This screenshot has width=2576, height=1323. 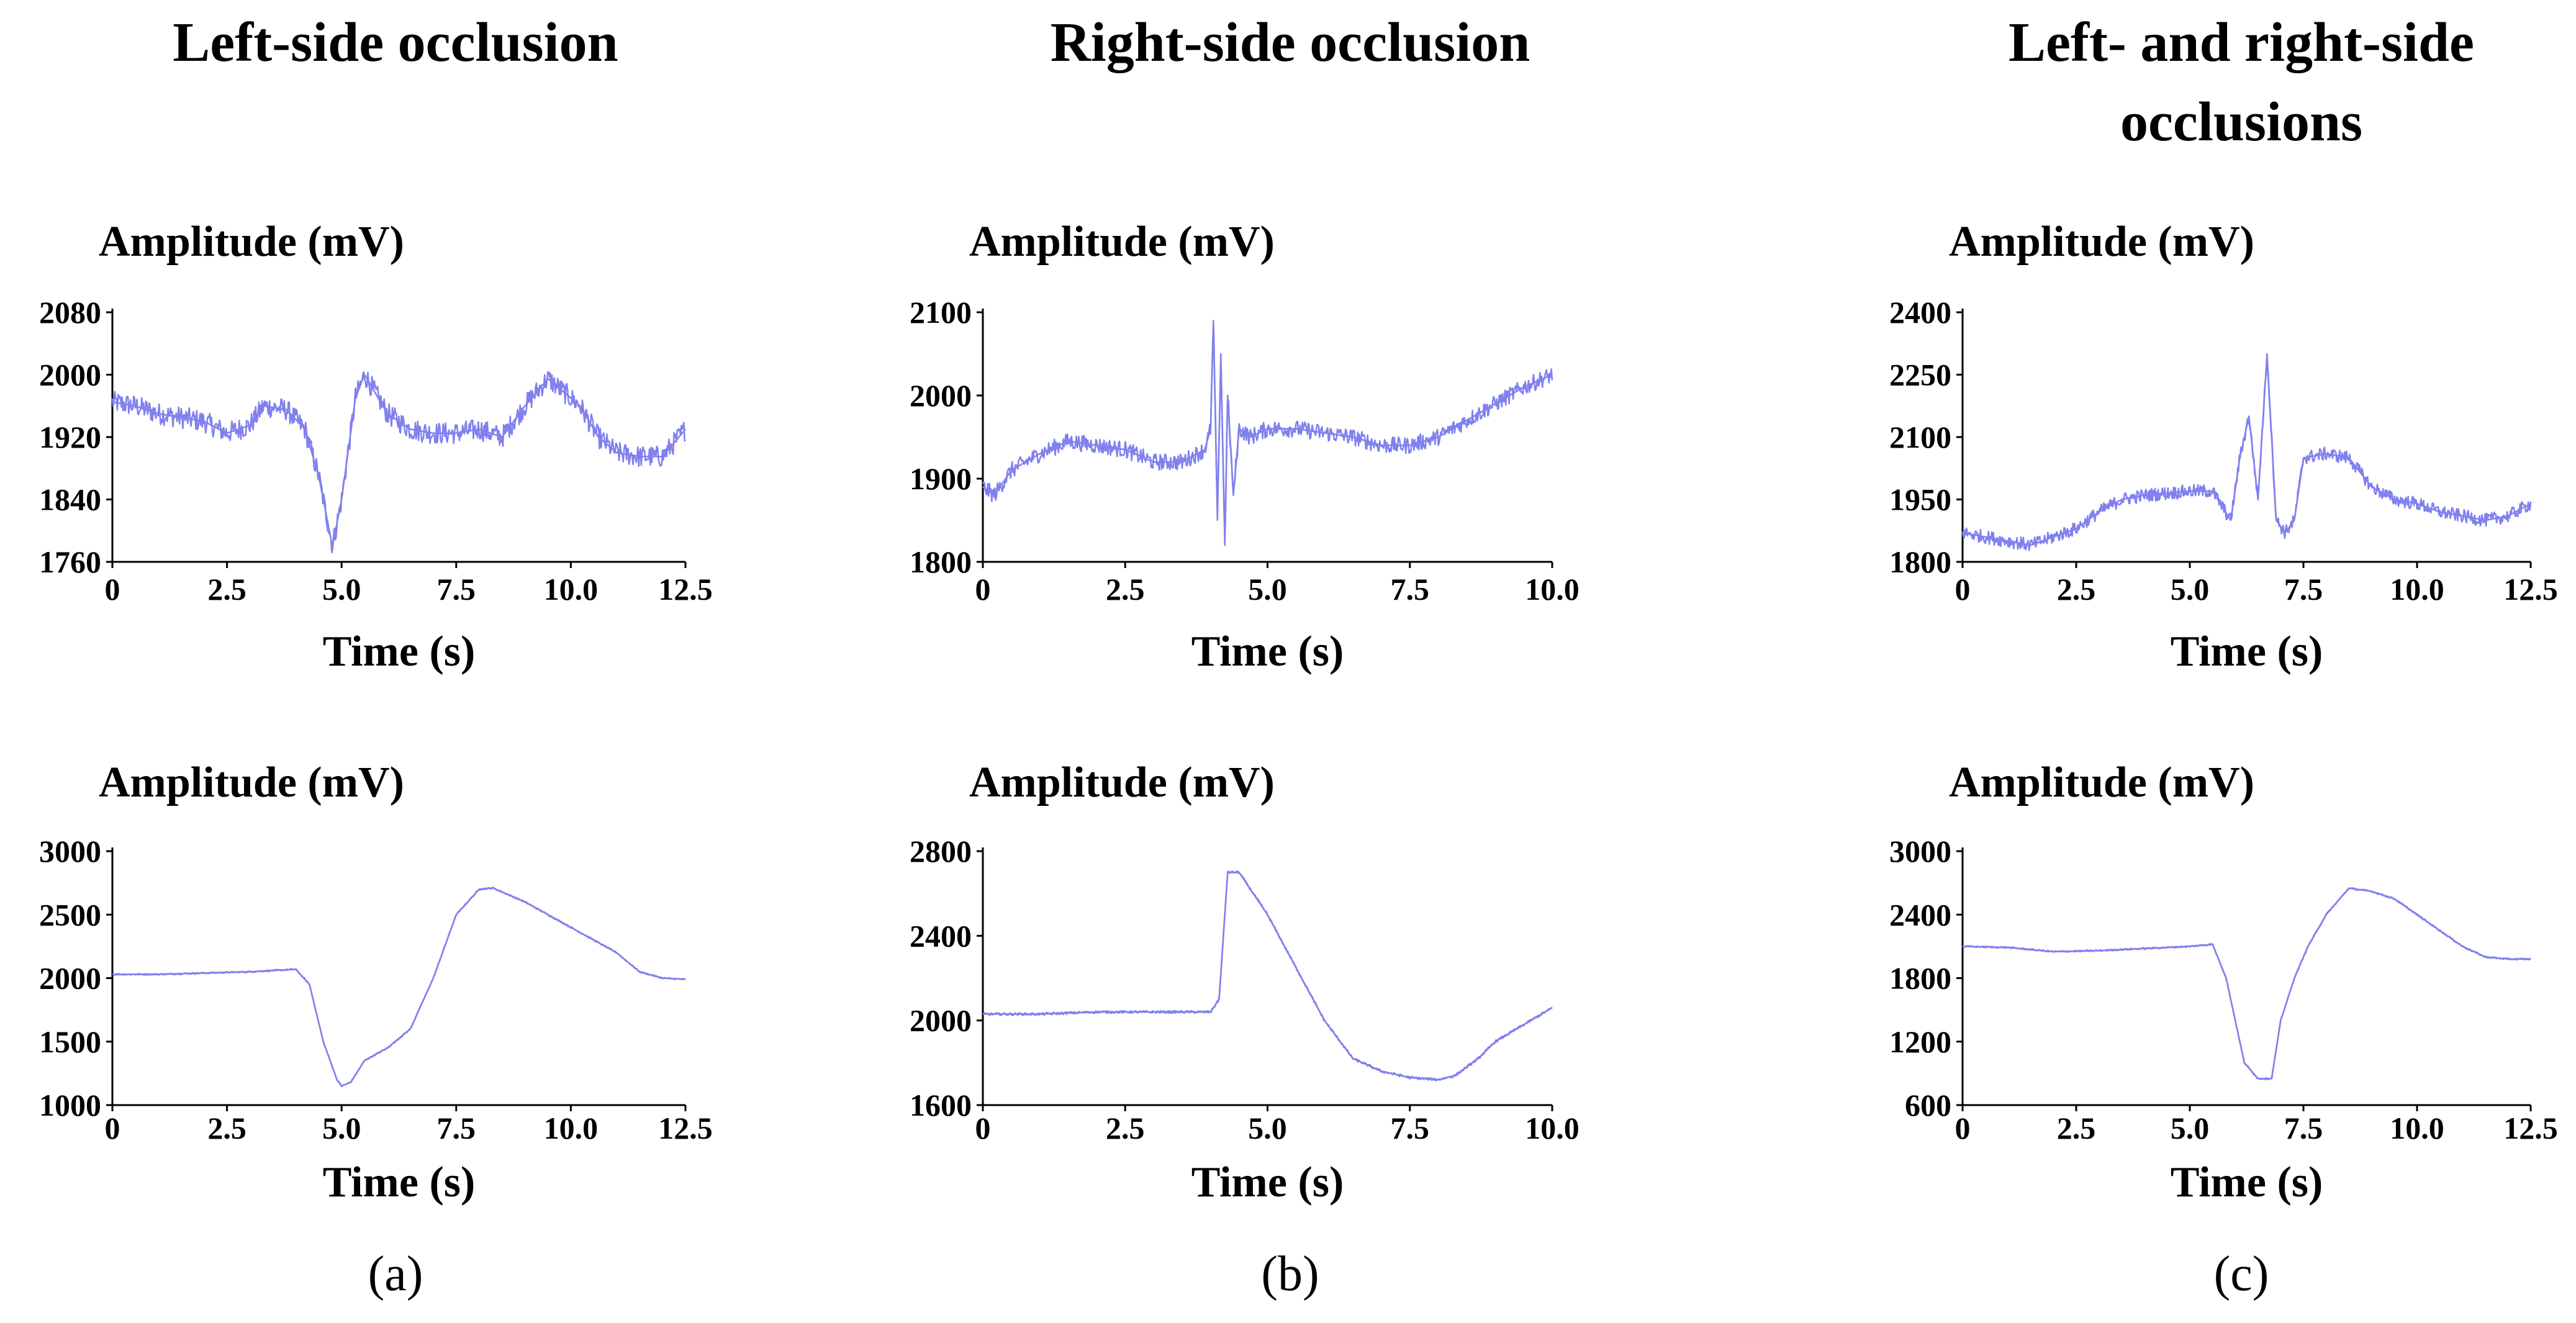 What do you see at coordinates (1290, 1274) in the screenshot?
I see `panel-label: (b)` at bounding box center [1290, 1274].